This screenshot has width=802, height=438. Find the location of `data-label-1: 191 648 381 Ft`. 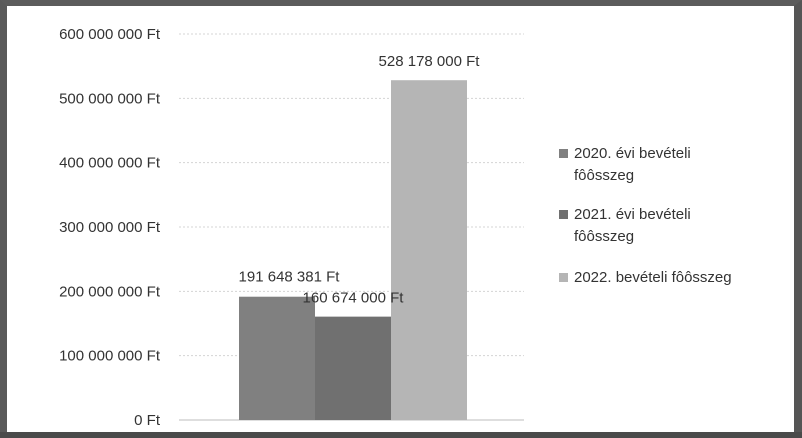

data-label-1: 191 648 381 Ft is located at coordinates (290, 277).